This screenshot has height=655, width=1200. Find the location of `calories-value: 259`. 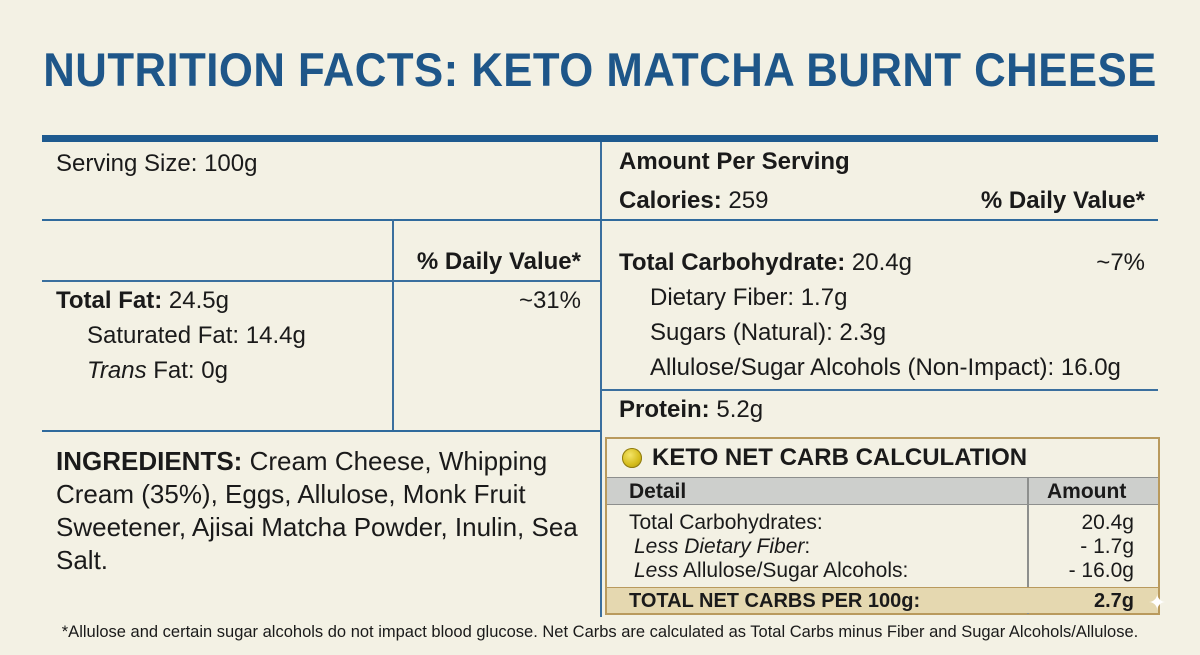

calories-value: 259 is located at coordinates (748, 200).